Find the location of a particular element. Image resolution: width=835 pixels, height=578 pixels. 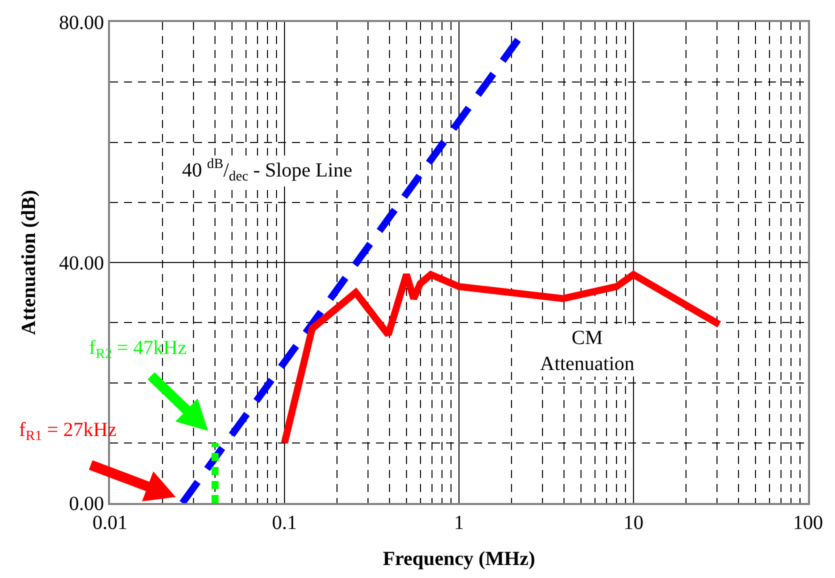

y-tick-label: 0.00 is located at coordinates (86, 504).